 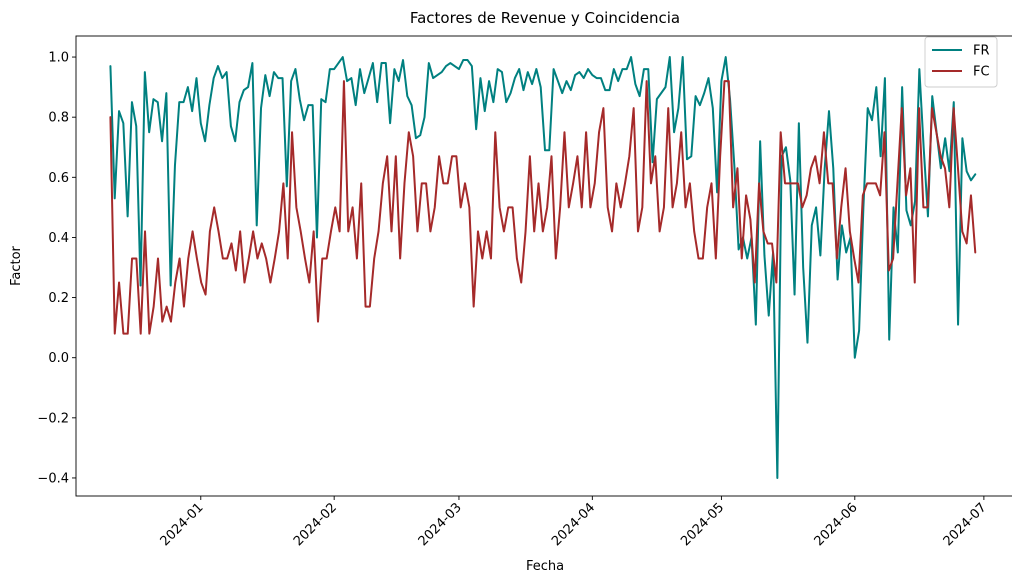 What do you see at coordinates (58, 178) in the screenshot?
I see `y-tick-label: 0.6` at bounding box center [58, 178].